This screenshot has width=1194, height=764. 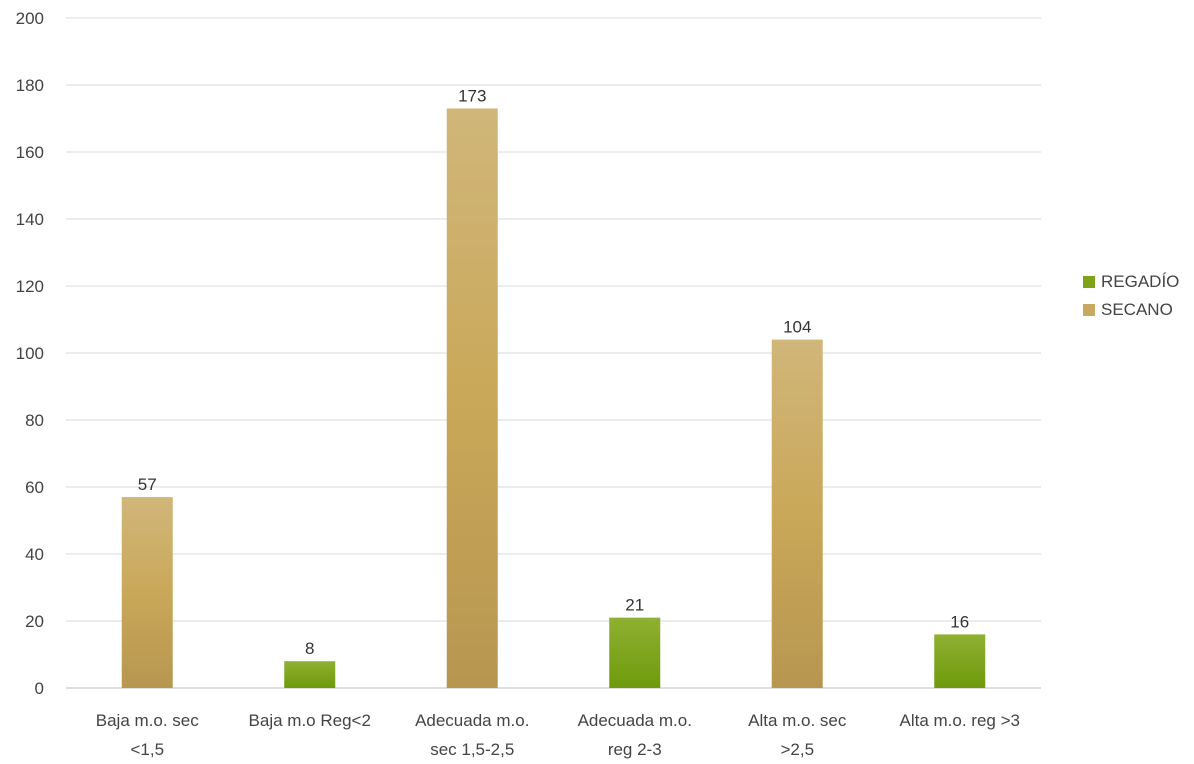 I want to click on legend-swatch-secano, so click(x=1089, y=310).